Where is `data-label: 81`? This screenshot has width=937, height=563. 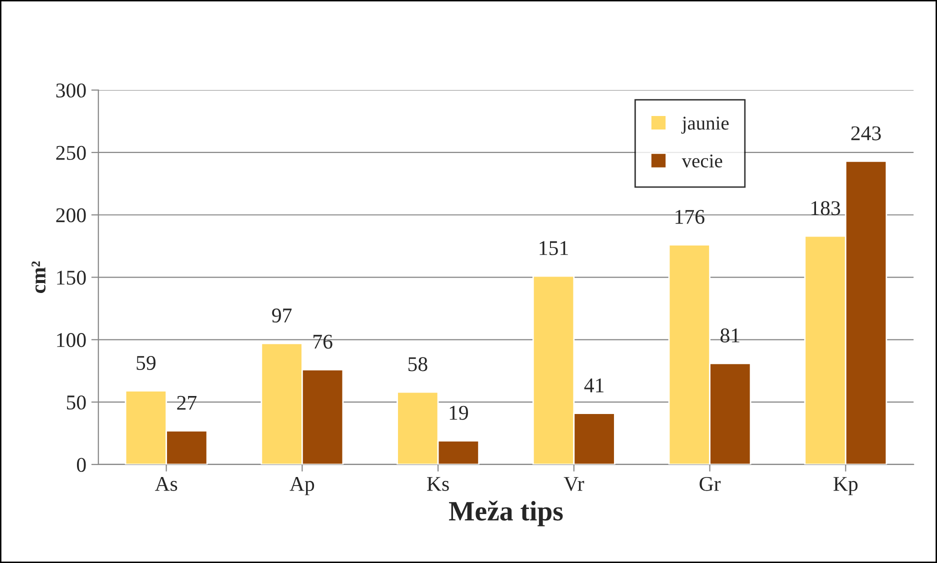 data-label: 81 is located at coordinates (730, 335).